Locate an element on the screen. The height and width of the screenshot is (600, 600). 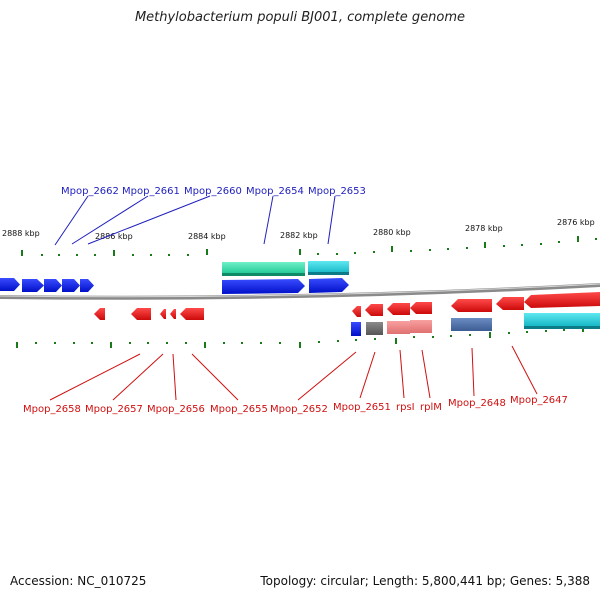
genome-backbone-highlight is located at coordinates (300, 290).